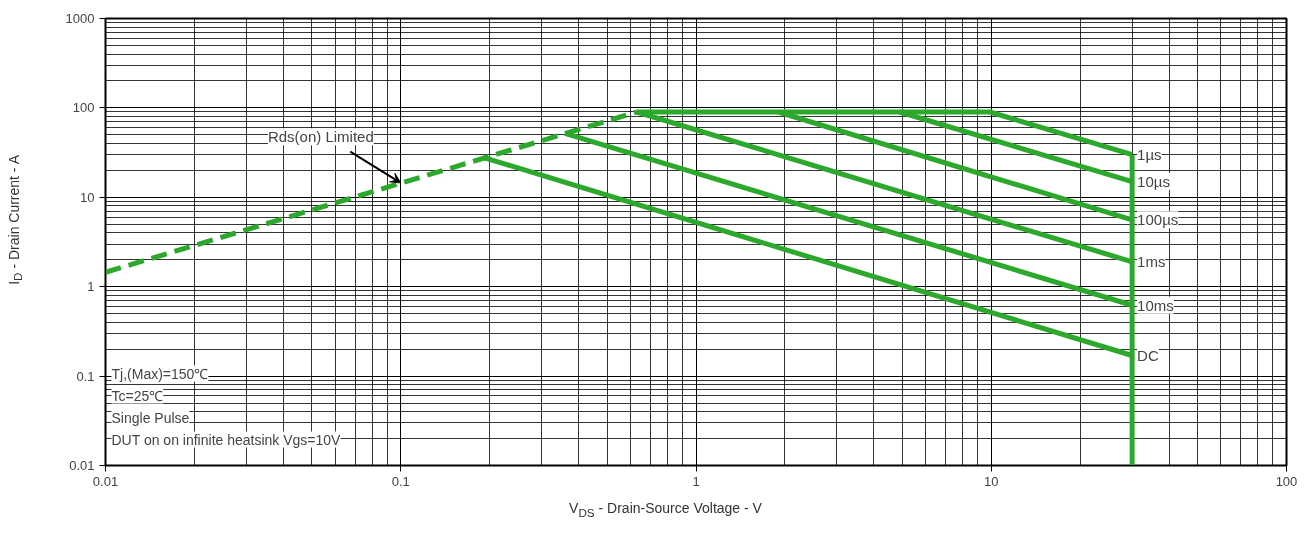  What do you see at coordinates (400, 481) in the screenshot?
I see `x-tick-label: 0.1` at bounding box center [400, 481].